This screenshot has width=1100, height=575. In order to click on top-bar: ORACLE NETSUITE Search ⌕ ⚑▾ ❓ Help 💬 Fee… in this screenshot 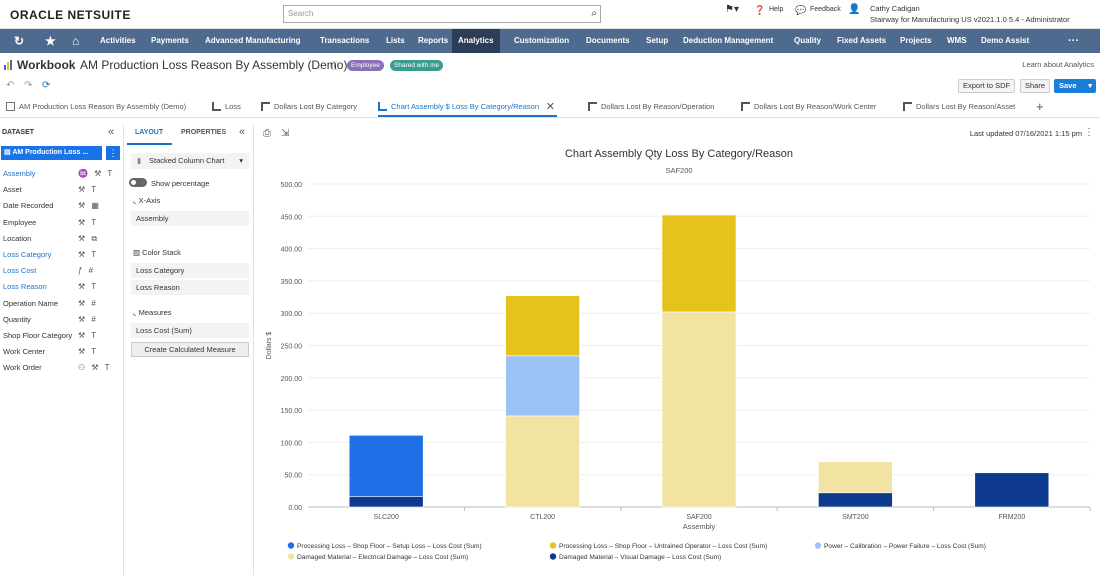, I will do `click(550, 14)`.